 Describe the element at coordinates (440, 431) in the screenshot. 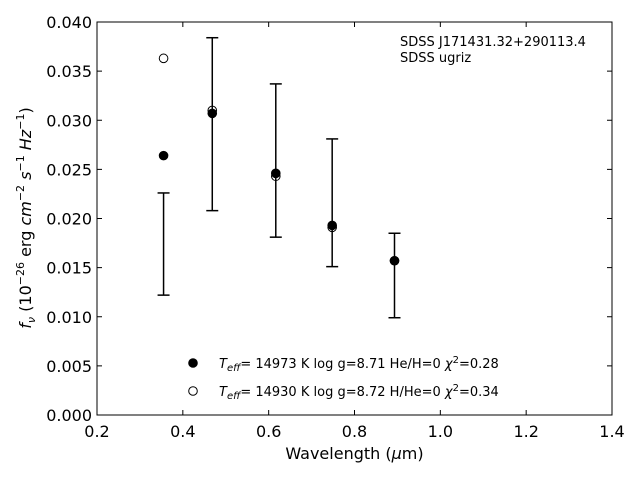

I see `x-tick-label: 1.0` at that location.